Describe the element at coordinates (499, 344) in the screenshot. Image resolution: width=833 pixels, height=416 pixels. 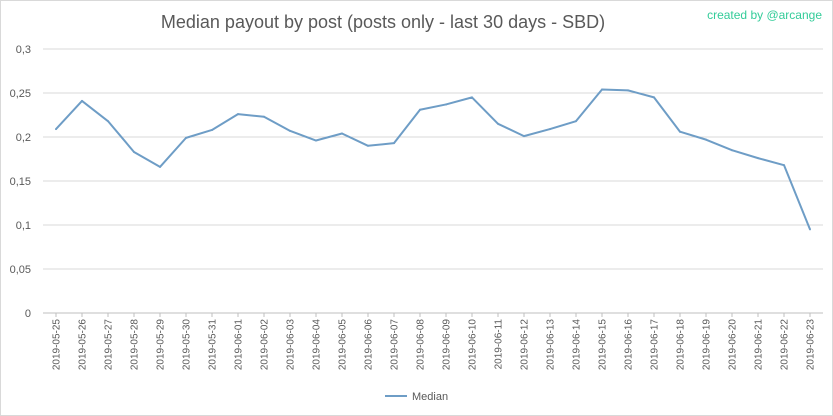
I see `x-tick-label: 2019-06-11` at that location.